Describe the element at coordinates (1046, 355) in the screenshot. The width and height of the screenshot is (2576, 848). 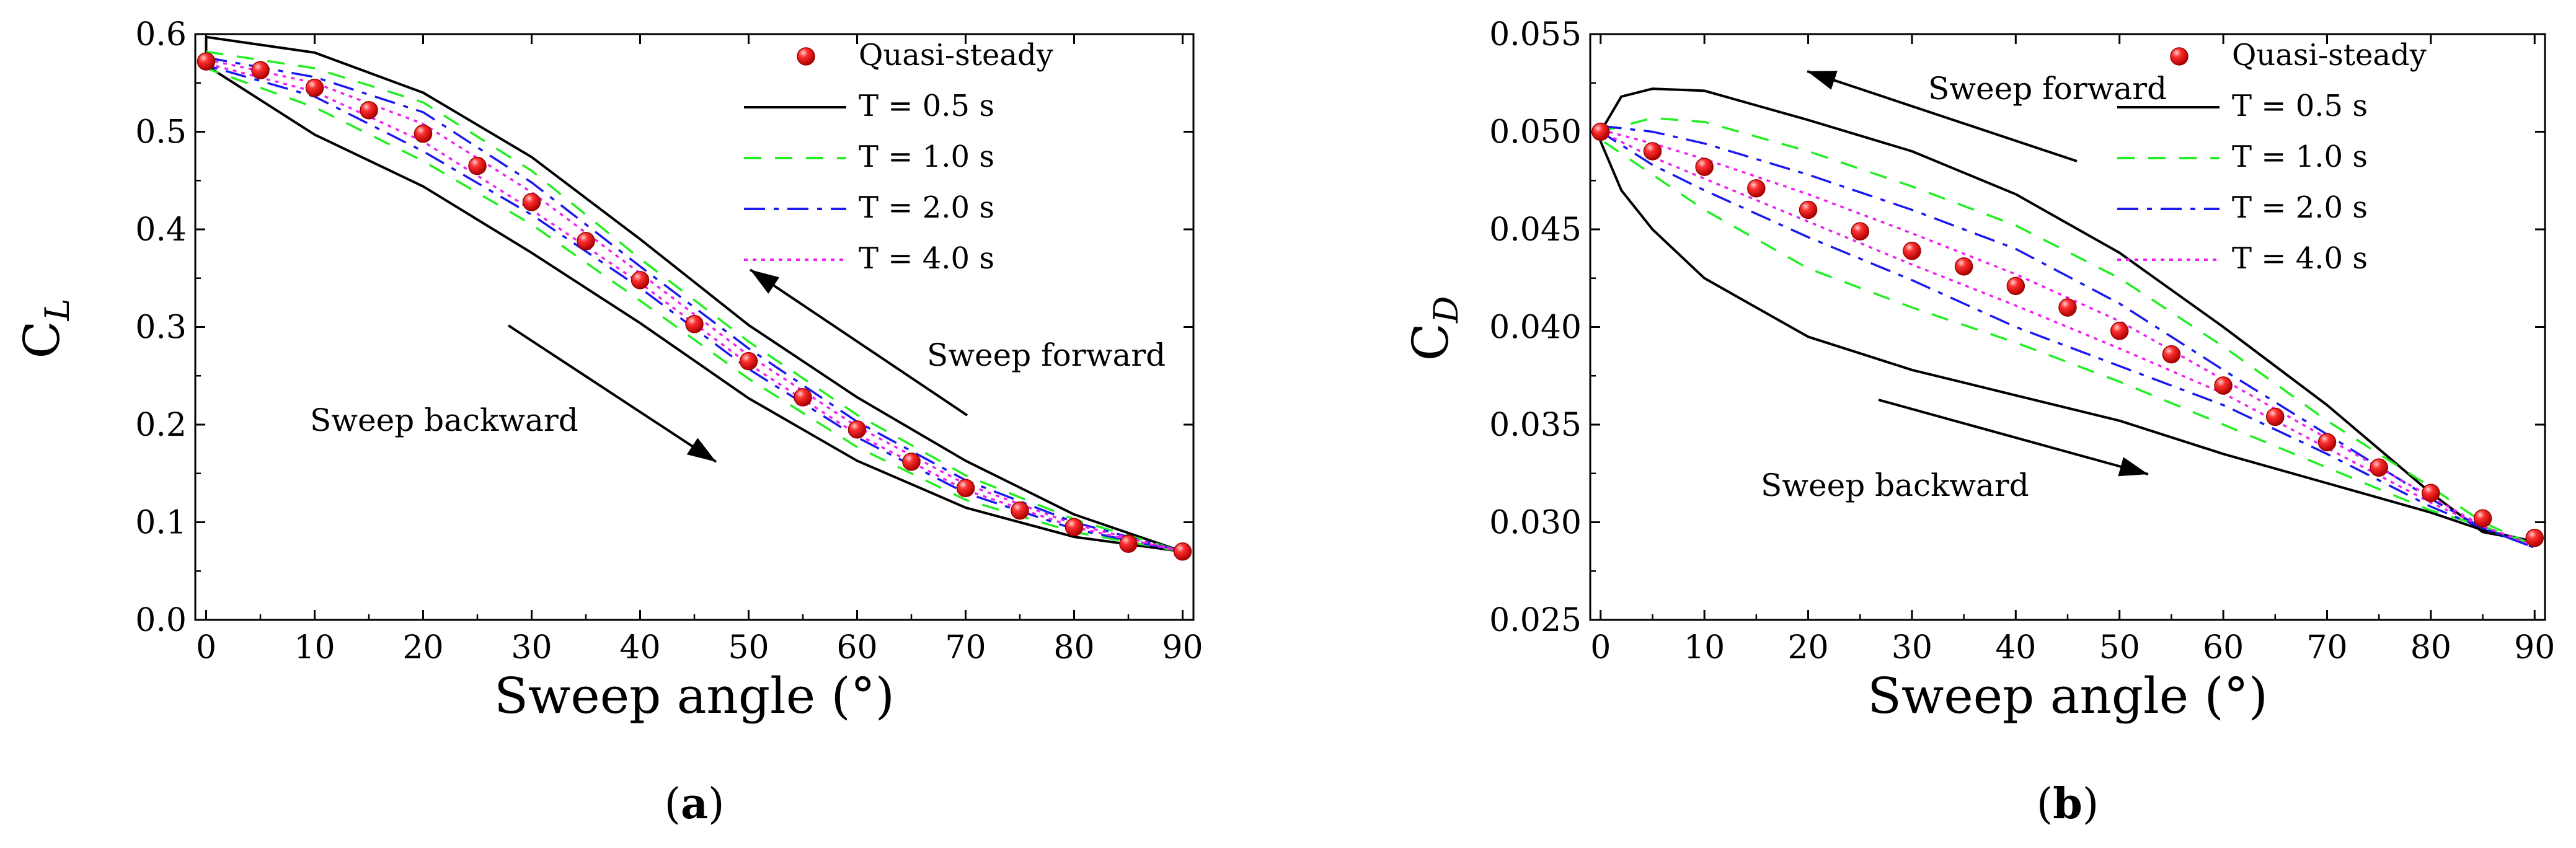
I see `annotation-sweep-forward: Sweep forward` at that location.